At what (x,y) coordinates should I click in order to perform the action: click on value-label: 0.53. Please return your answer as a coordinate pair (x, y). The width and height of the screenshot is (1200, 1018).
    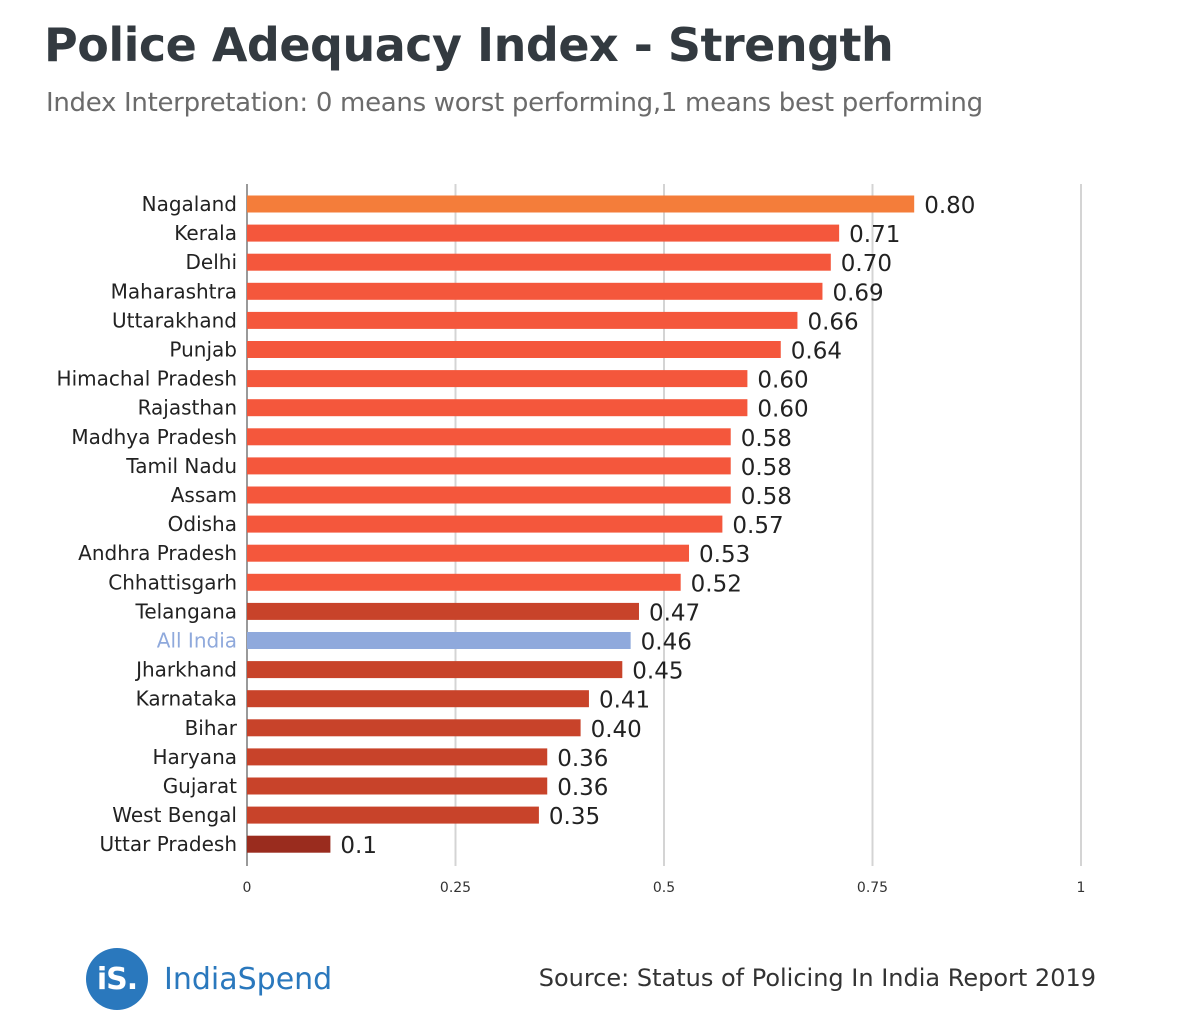
    Looking at the image, I should click on (724, 555).